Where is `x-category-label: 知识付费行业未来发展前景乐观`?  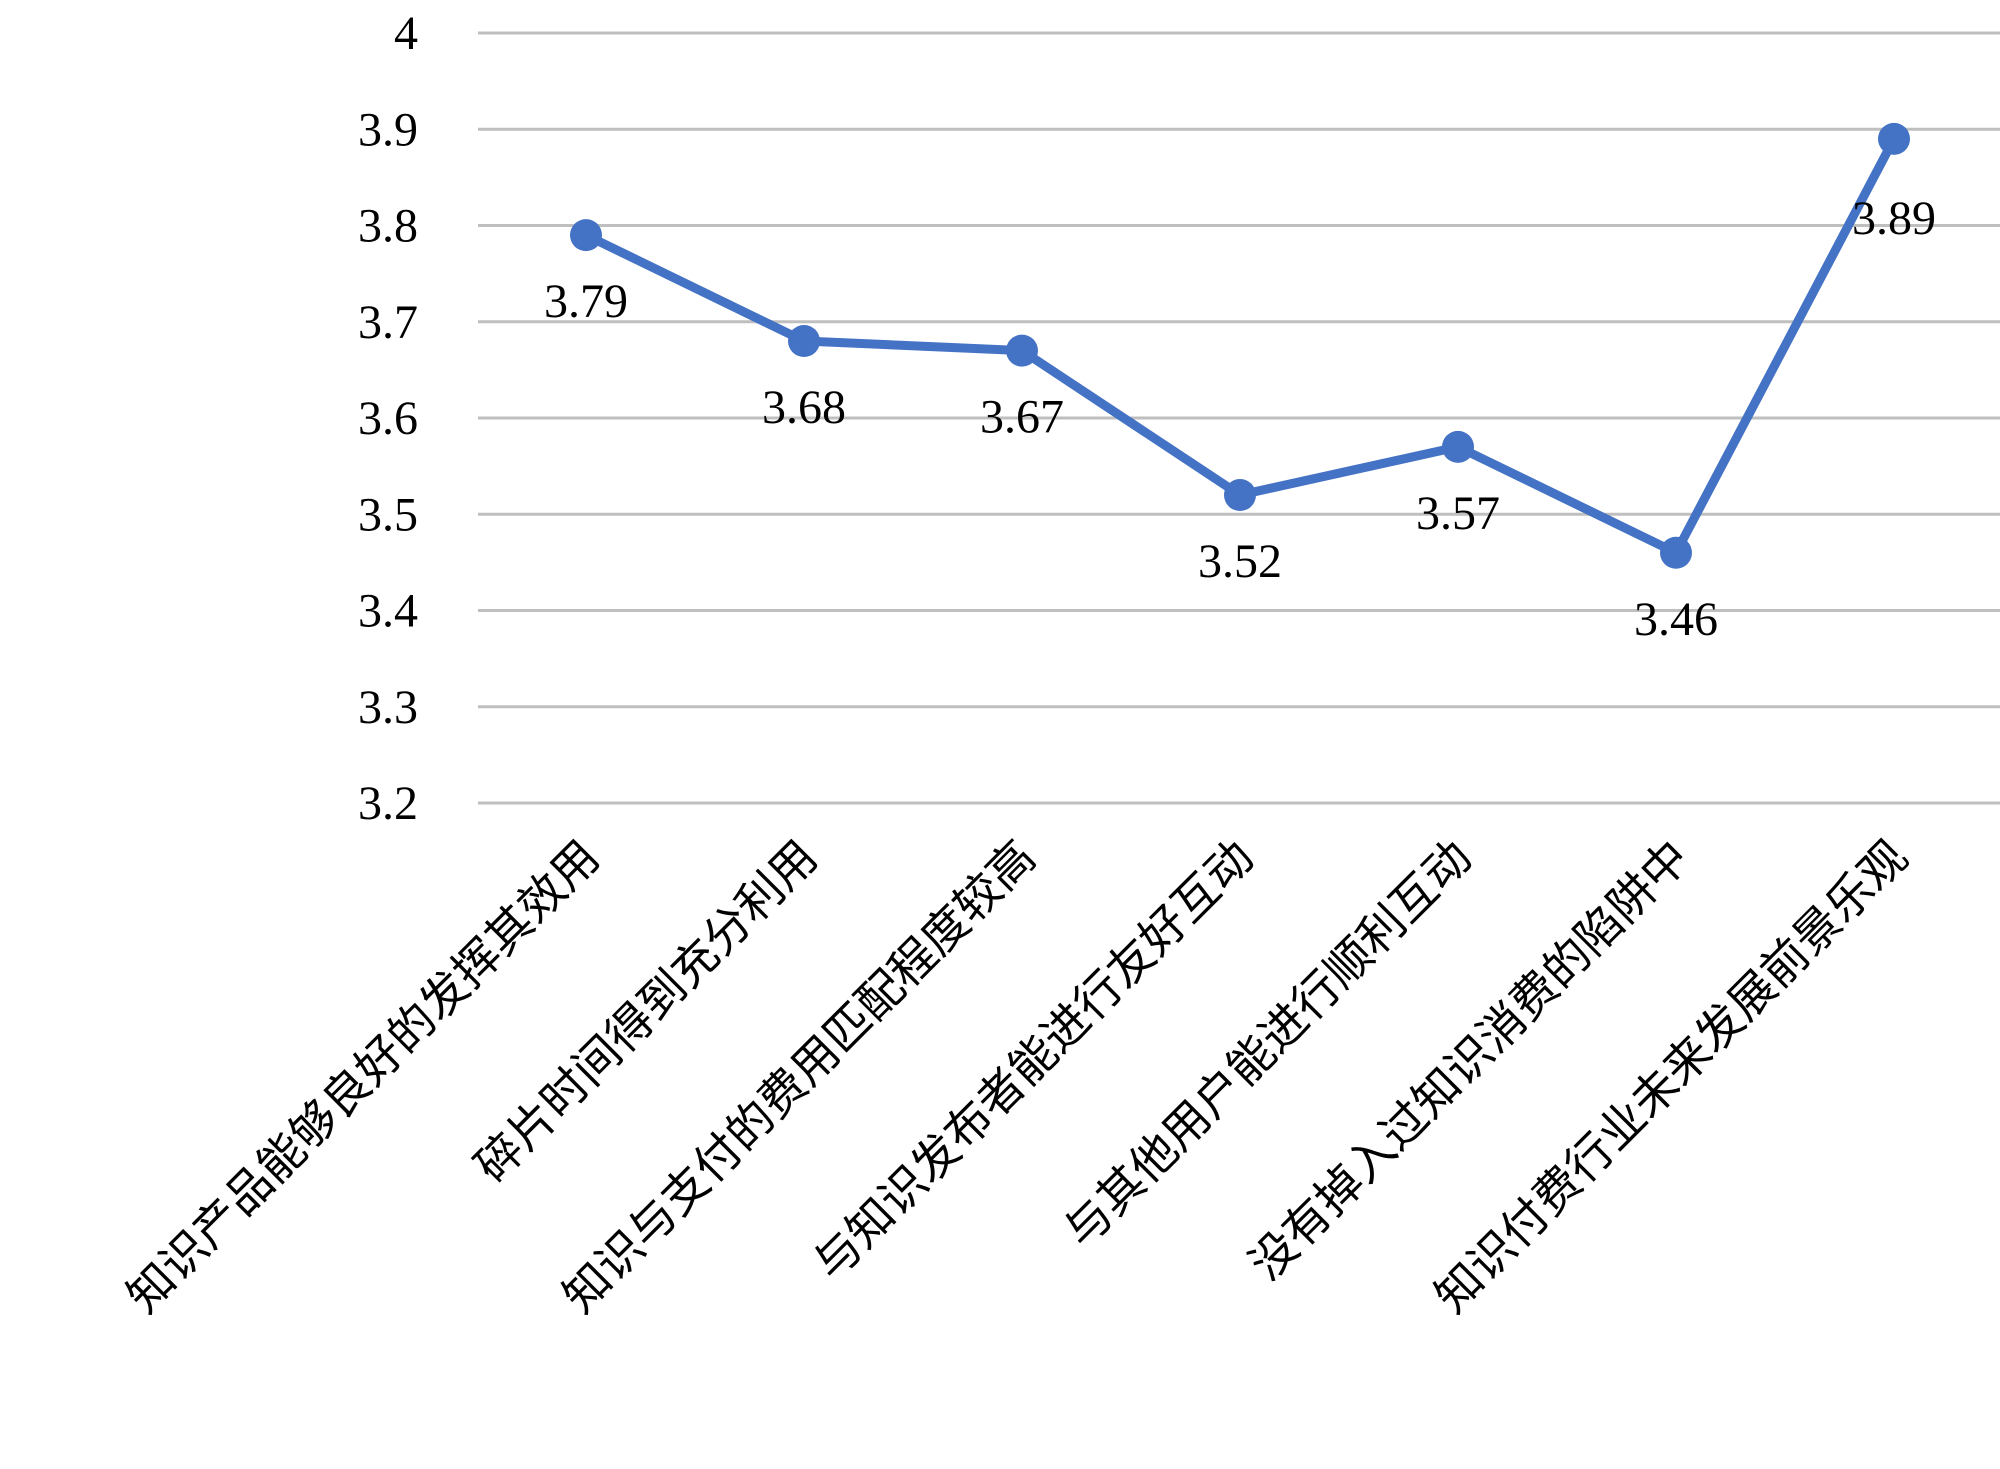 x-category-label: 知识付费行业未来发展前景乐观 is located at coordinates (1671, 1076).